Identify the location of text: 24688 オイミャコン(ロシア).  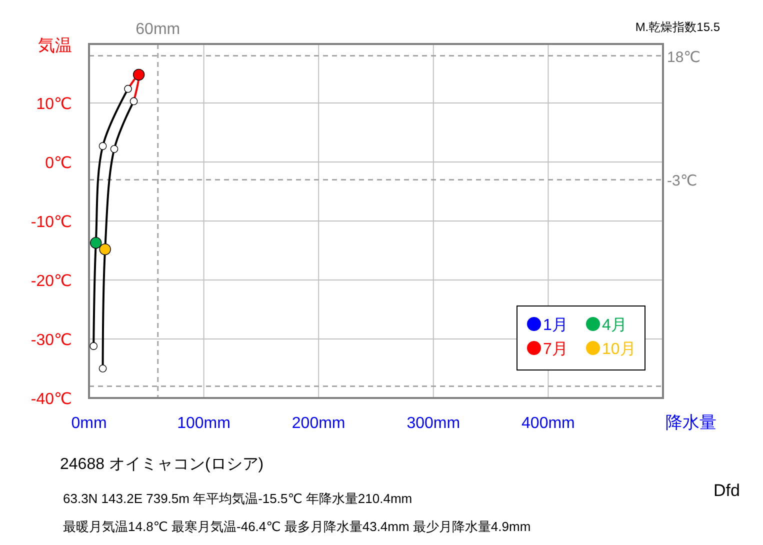
(162, 464).